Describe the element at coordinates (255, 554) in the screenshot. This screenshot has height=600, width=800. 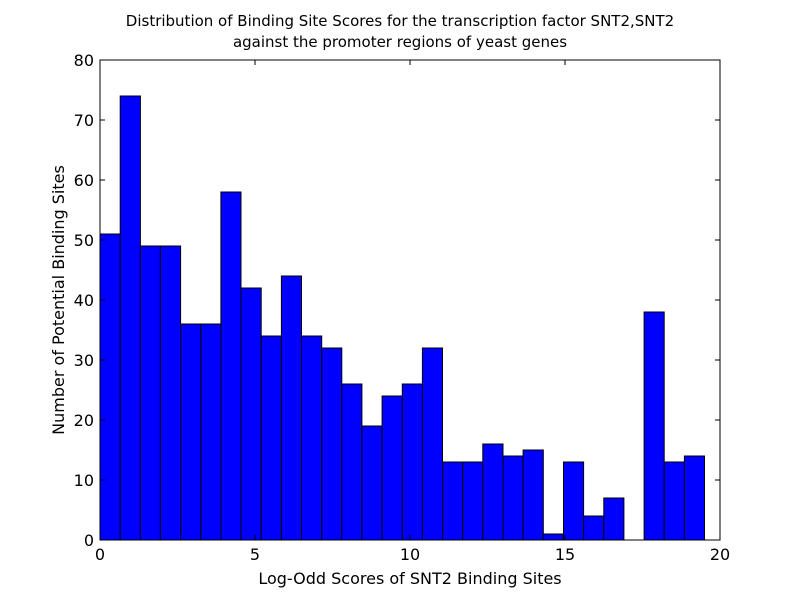
I see `x-tick-label: 5` at that location.